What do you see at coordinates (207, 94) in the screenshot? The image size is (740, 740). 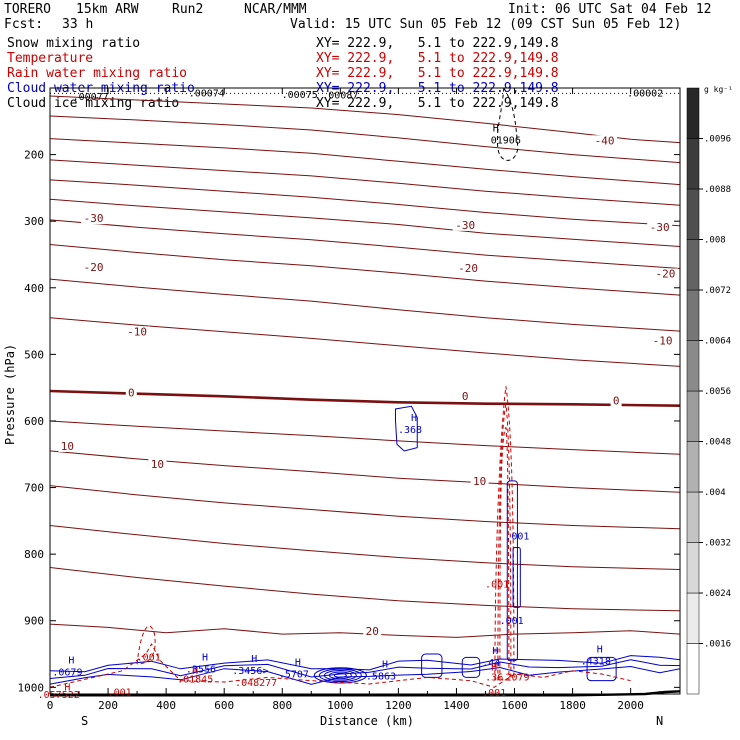 I see `cloud-ice-label: .00074` at bounding box center [207, 94].